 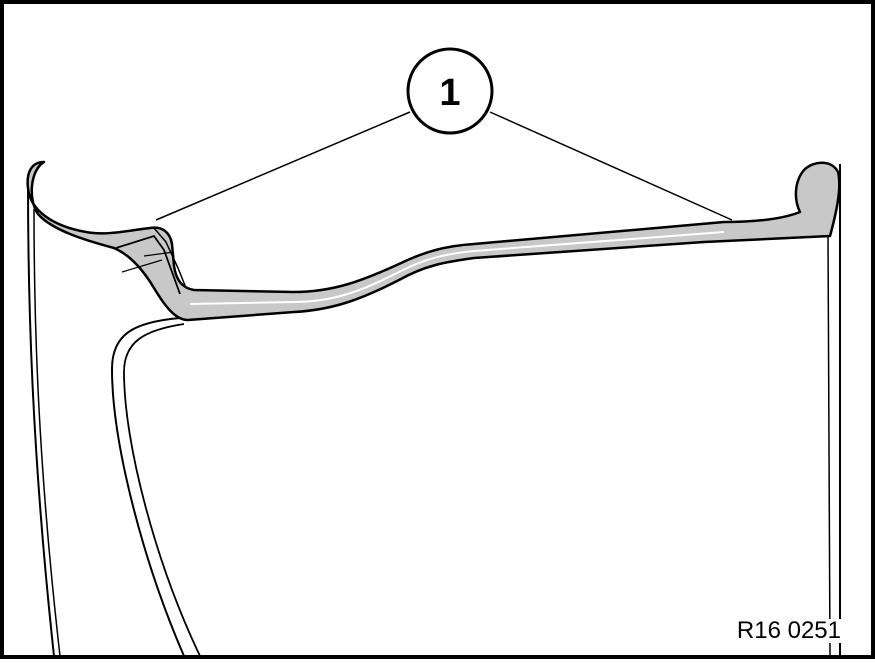 I want to click on hump-detail-inner, so click(x=170, y=258).